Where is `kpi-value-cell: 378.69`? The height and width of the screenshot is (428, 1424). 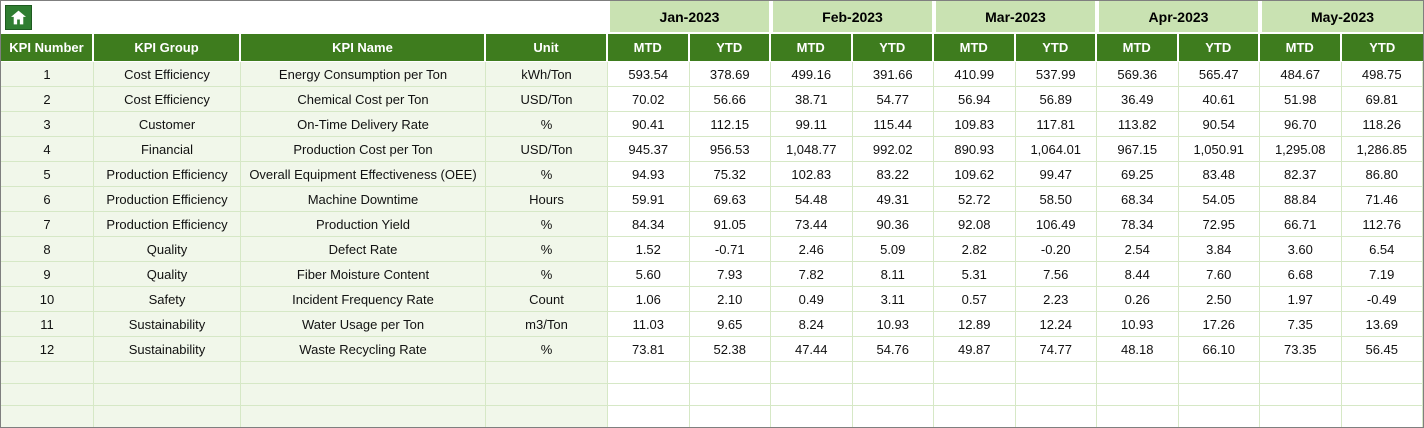
kpi-value-cell: 378.69 is located at coordinates (730, 74).